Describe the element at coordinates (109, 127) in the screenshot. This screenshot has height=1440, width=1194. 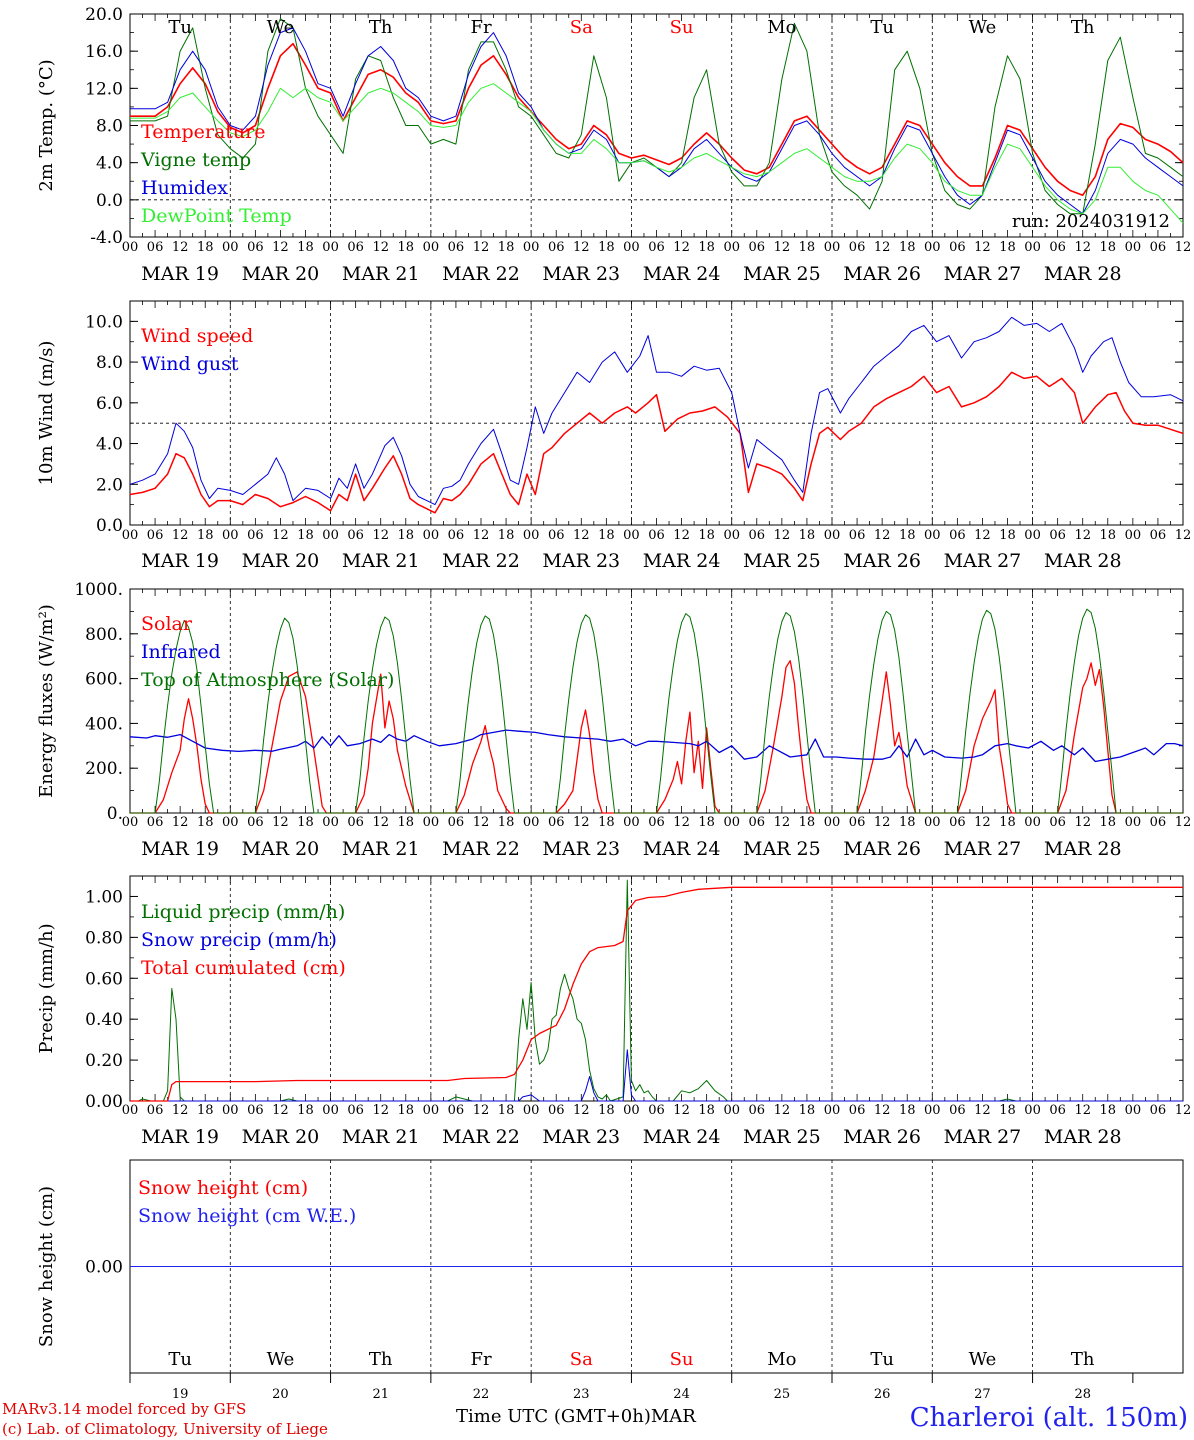
I see `y-tick-label: 8.0` at that location.